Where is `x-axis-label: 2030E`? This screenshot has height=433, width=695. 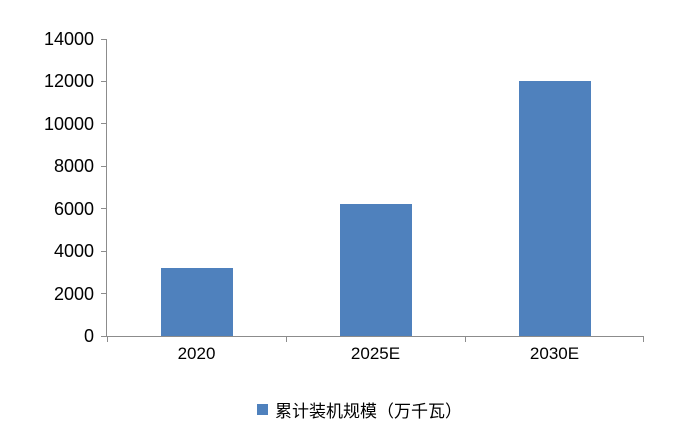 x-axis-label: 2030E is located at coordinates (554, 353).